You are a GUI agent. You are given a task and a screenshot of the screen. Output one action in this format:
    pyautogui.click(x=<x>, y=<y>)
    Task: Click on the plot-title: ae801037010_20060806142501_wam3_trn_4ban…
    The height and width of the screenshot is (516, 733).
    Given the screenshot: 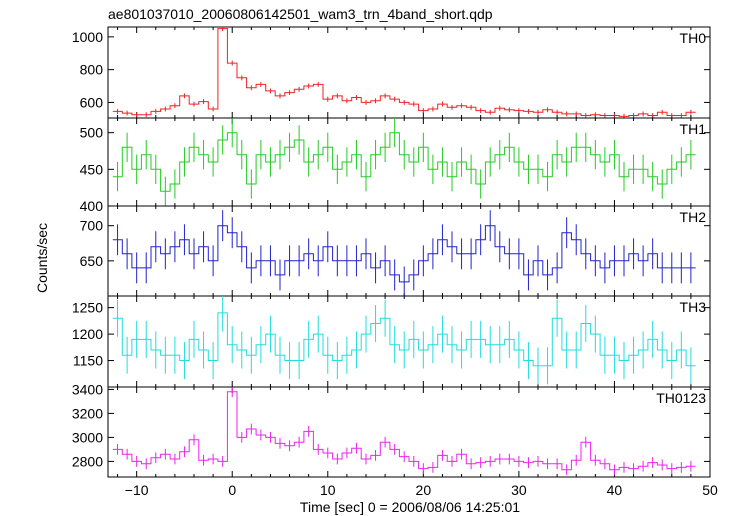 What is the action you would take?
    pyautogui.click(x=300, y=14)
    